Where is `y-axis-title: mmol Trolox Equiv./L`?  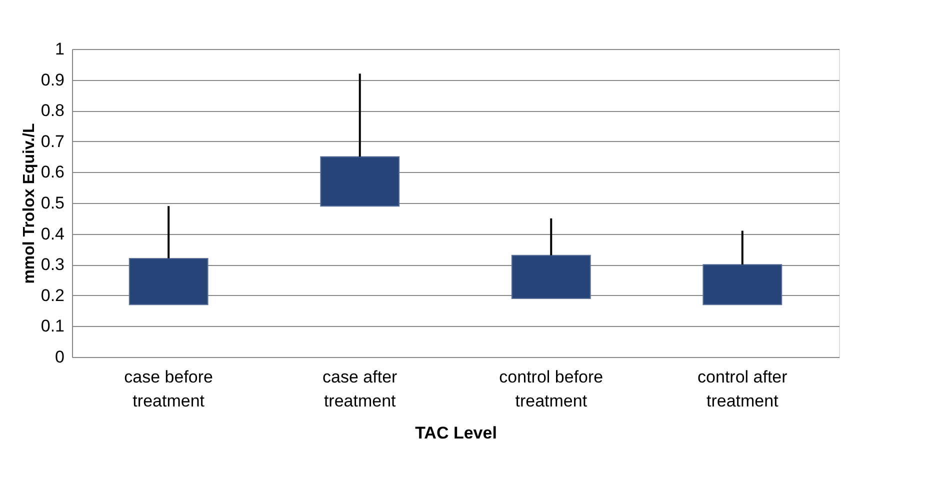 y-axis-title: mmol Trolox Equiv./L is located at coordinates (29, 203).